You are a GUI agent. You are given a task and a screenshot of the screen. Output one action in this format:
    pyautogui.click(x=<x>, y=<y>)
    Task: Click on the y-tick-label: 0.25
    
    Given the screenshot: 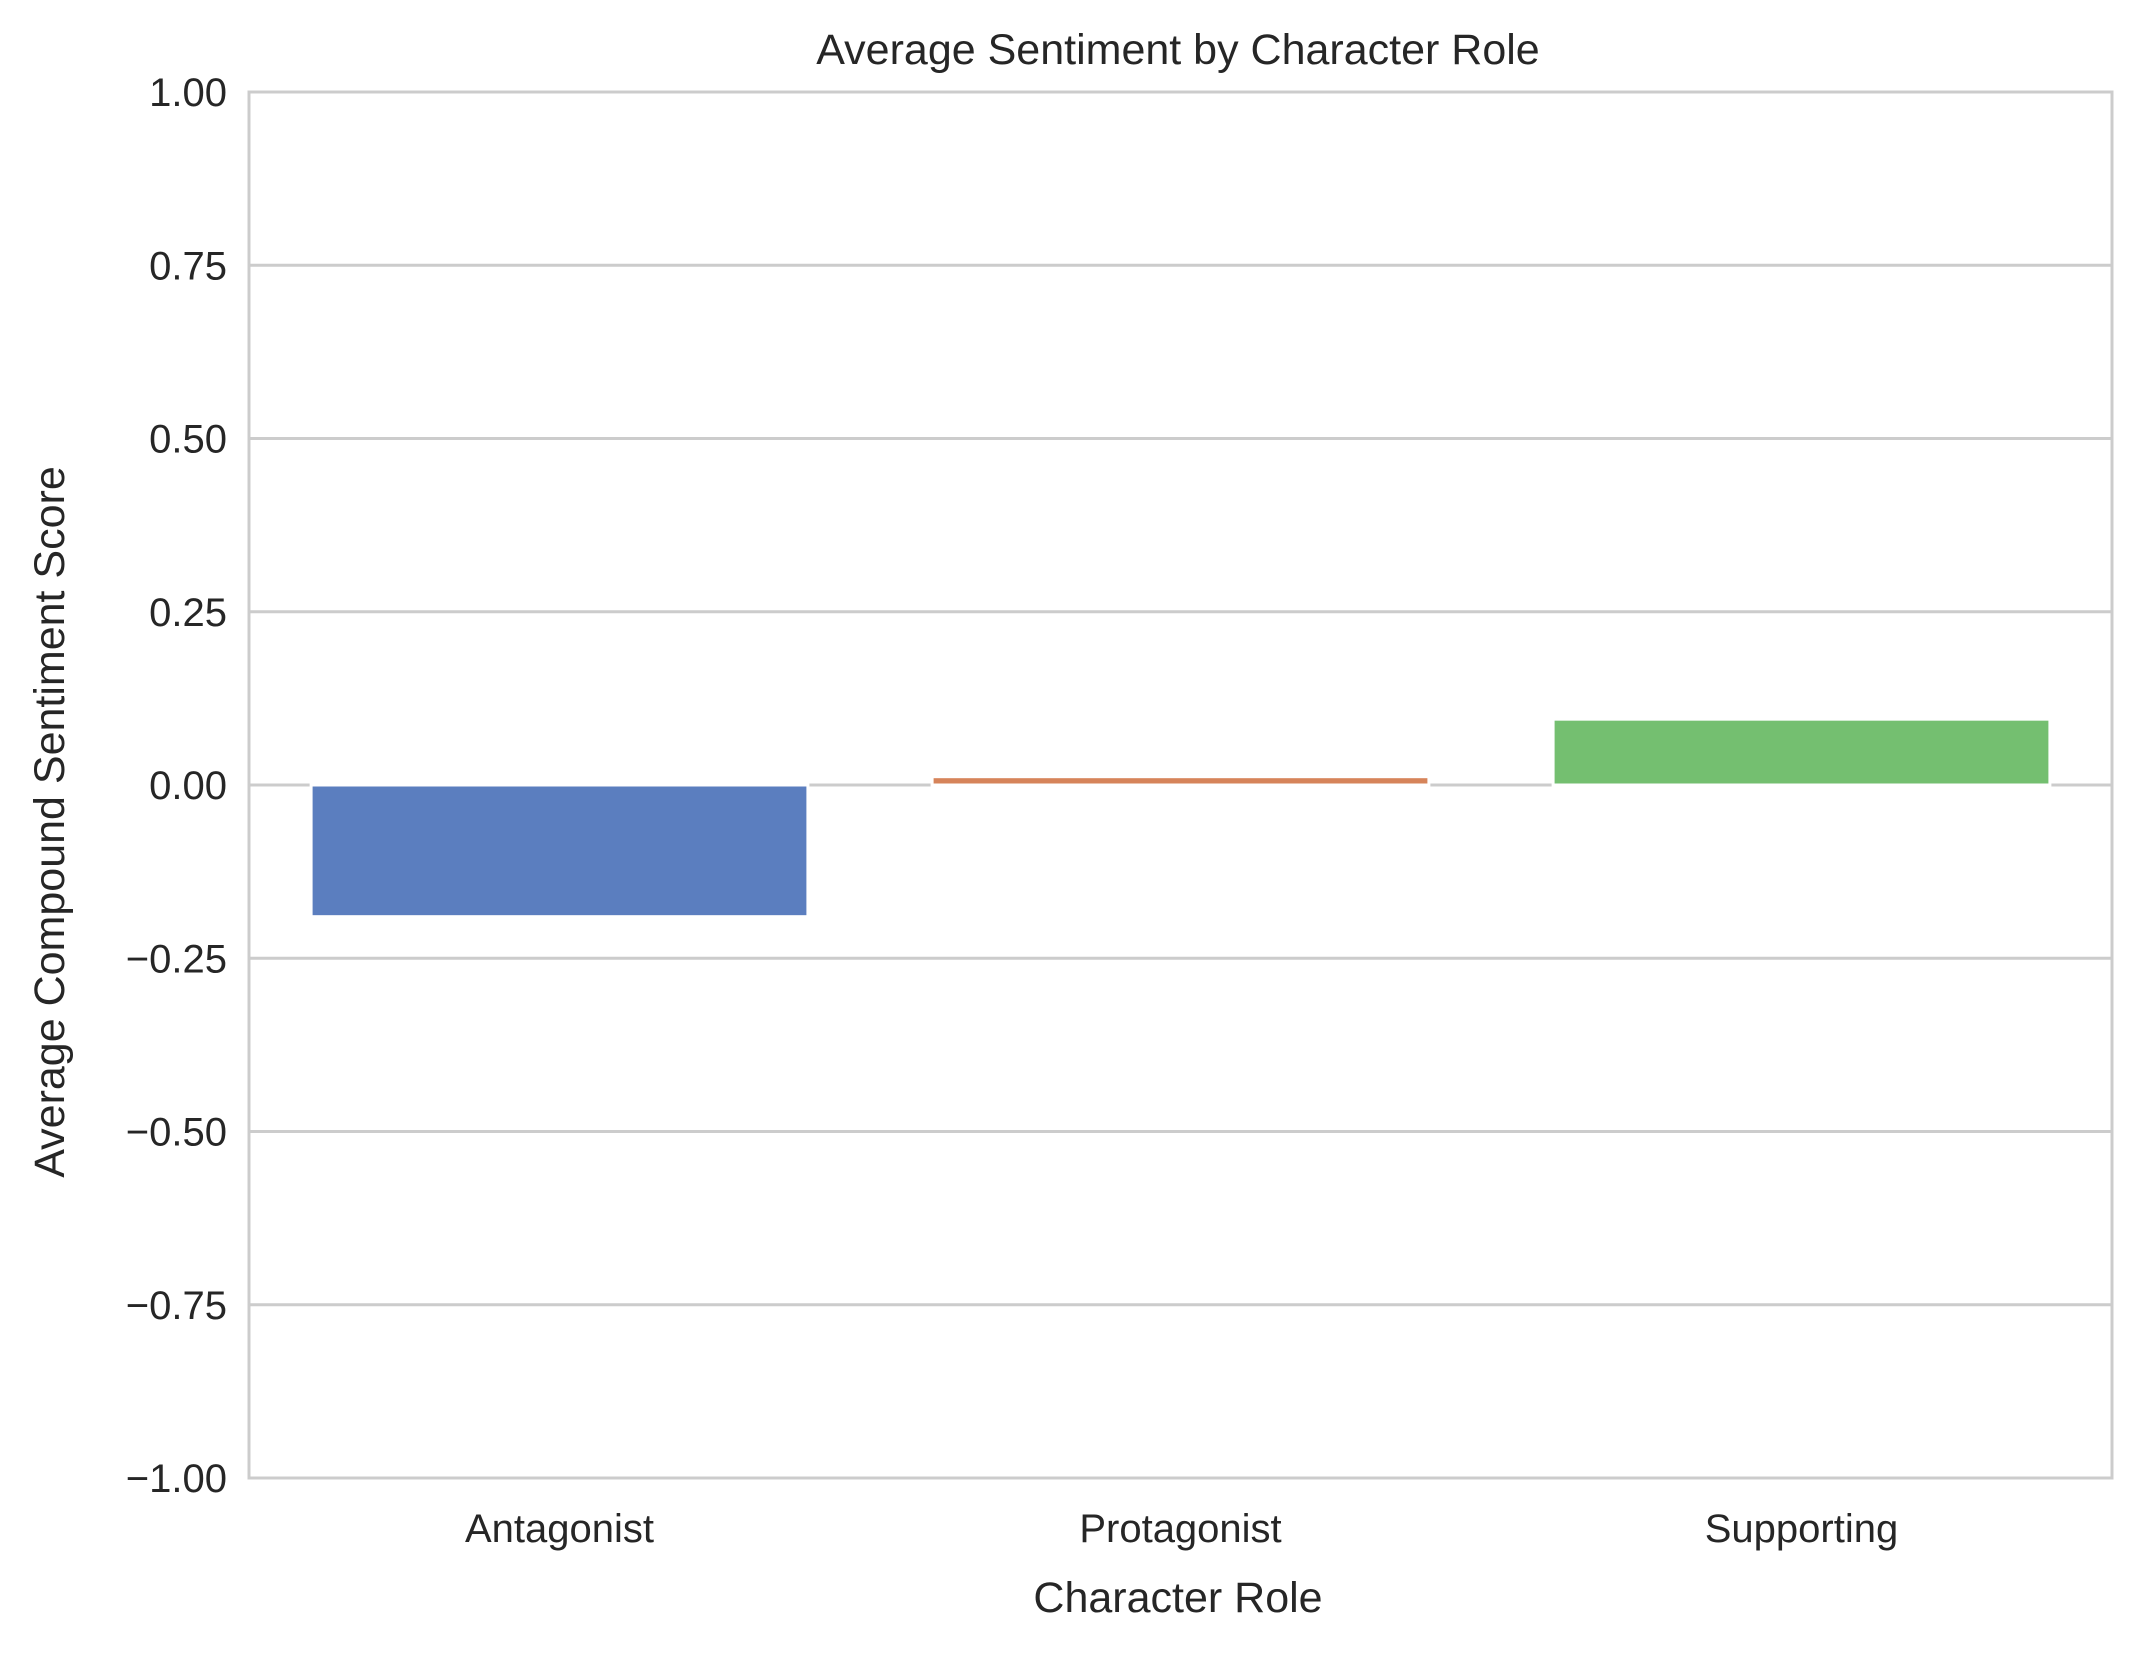 What is the action you would take?
    pyautogui.click(x=188, y=613)
    